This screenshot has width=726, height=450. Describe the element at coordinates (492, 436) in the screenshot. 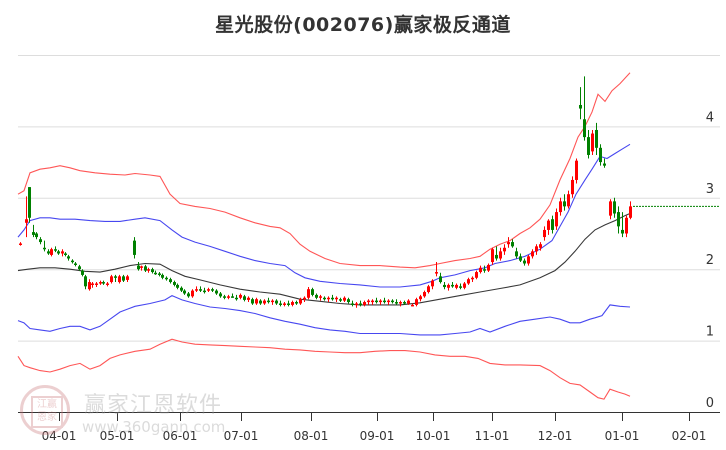

I see `x-tick-label: 11-01` at that location.